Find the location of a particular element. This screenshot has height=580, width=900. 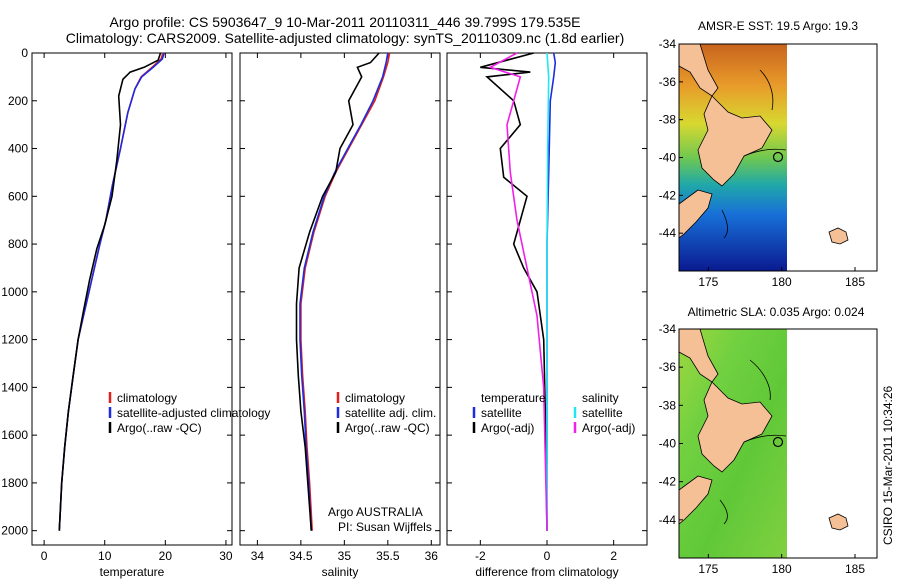

sst-contour is located at coordinates (754, 154).